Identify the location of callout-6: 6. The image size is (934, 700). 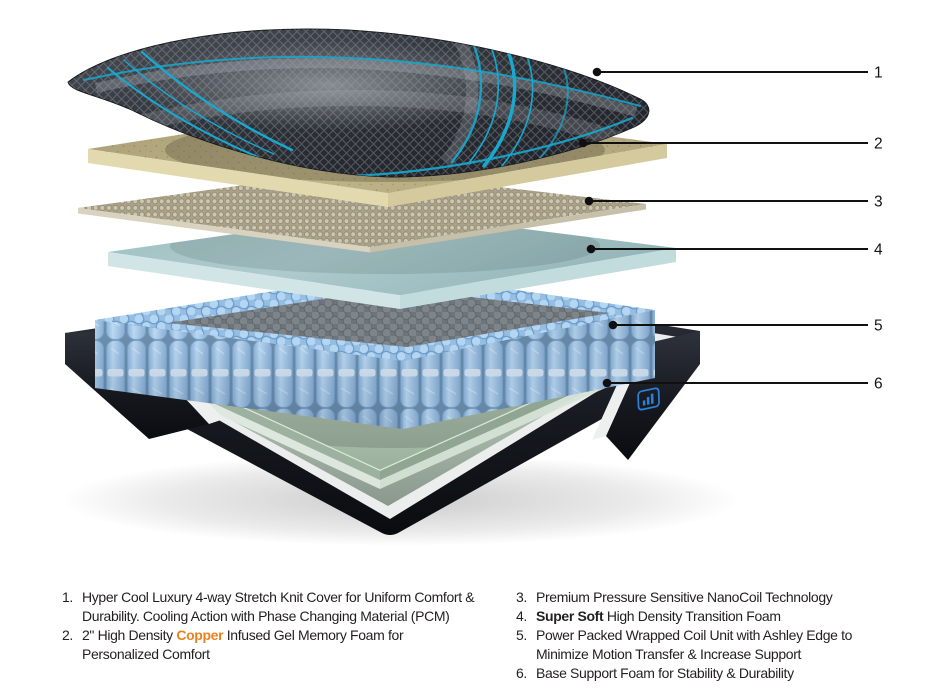
(742, 384).